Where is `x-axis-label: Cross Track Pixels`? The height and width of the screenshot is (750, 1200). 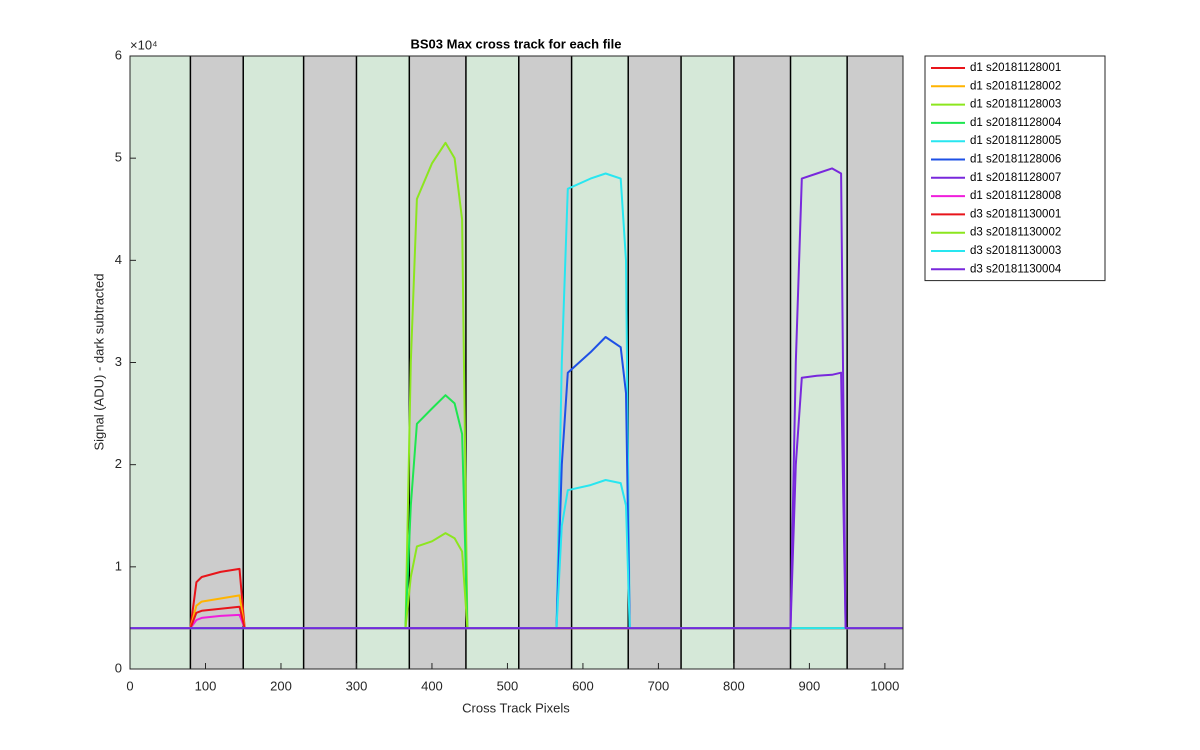 x-axis-label: Cross Track Pixels is located at coordinates (516, 707).